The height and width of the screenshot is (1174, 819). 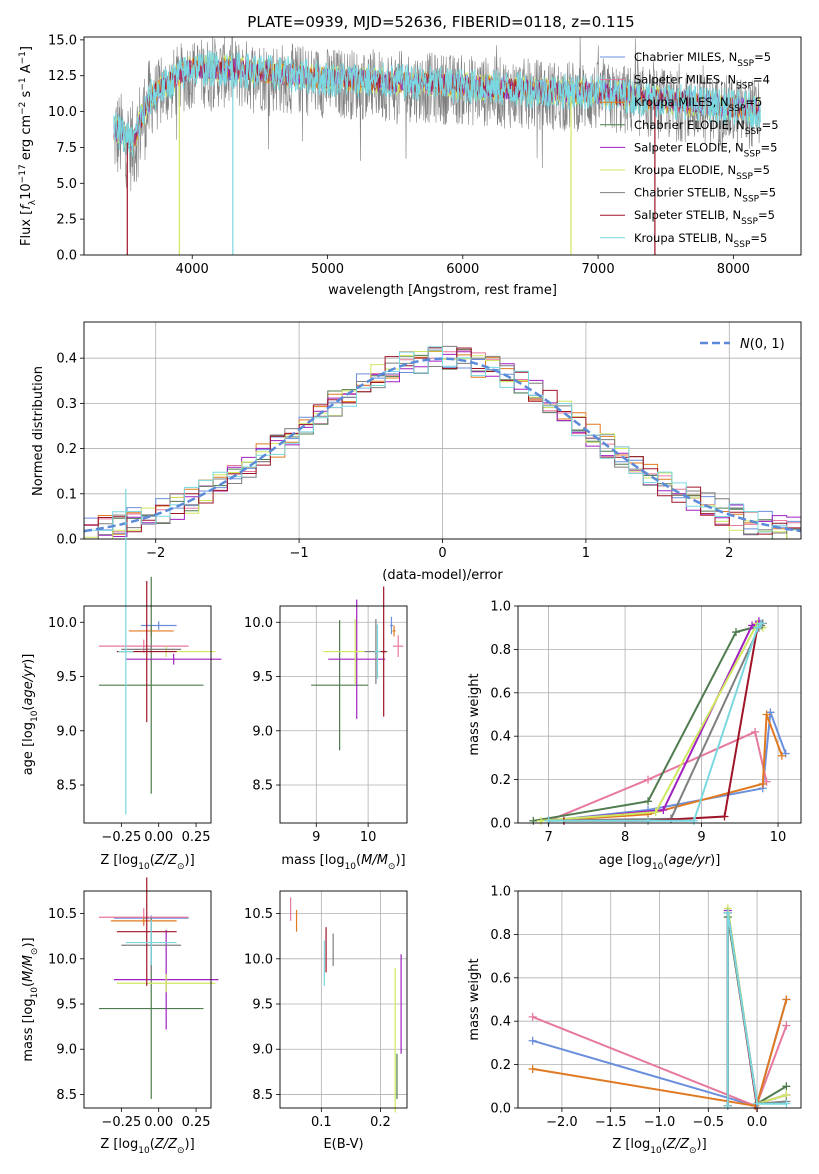 What do you see at coordinates (66, 494) in the screenshot?
I see `y-tick-label: 0.1` at bounding box center [66, 494].